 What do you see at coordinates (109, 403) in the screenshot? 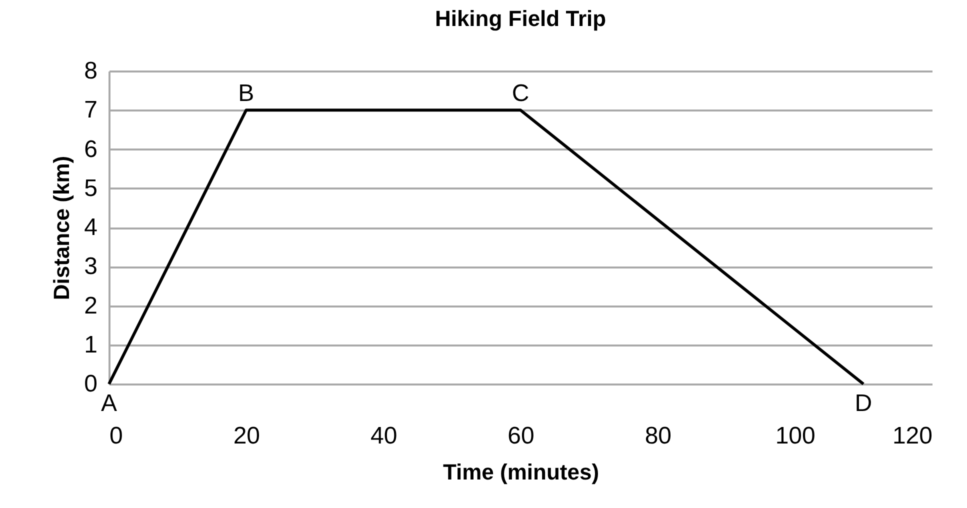
I see `annotation: A` at bounding box center [109, 403].